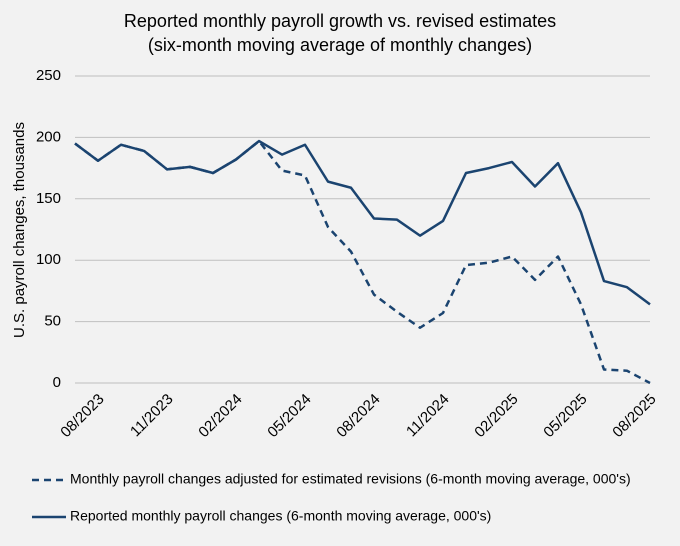 This screenshot has height=546, width=680. Describe the element at coordinates (428, 416) in the screenshot. I see `x-tick-label: 11/2024` at that location.